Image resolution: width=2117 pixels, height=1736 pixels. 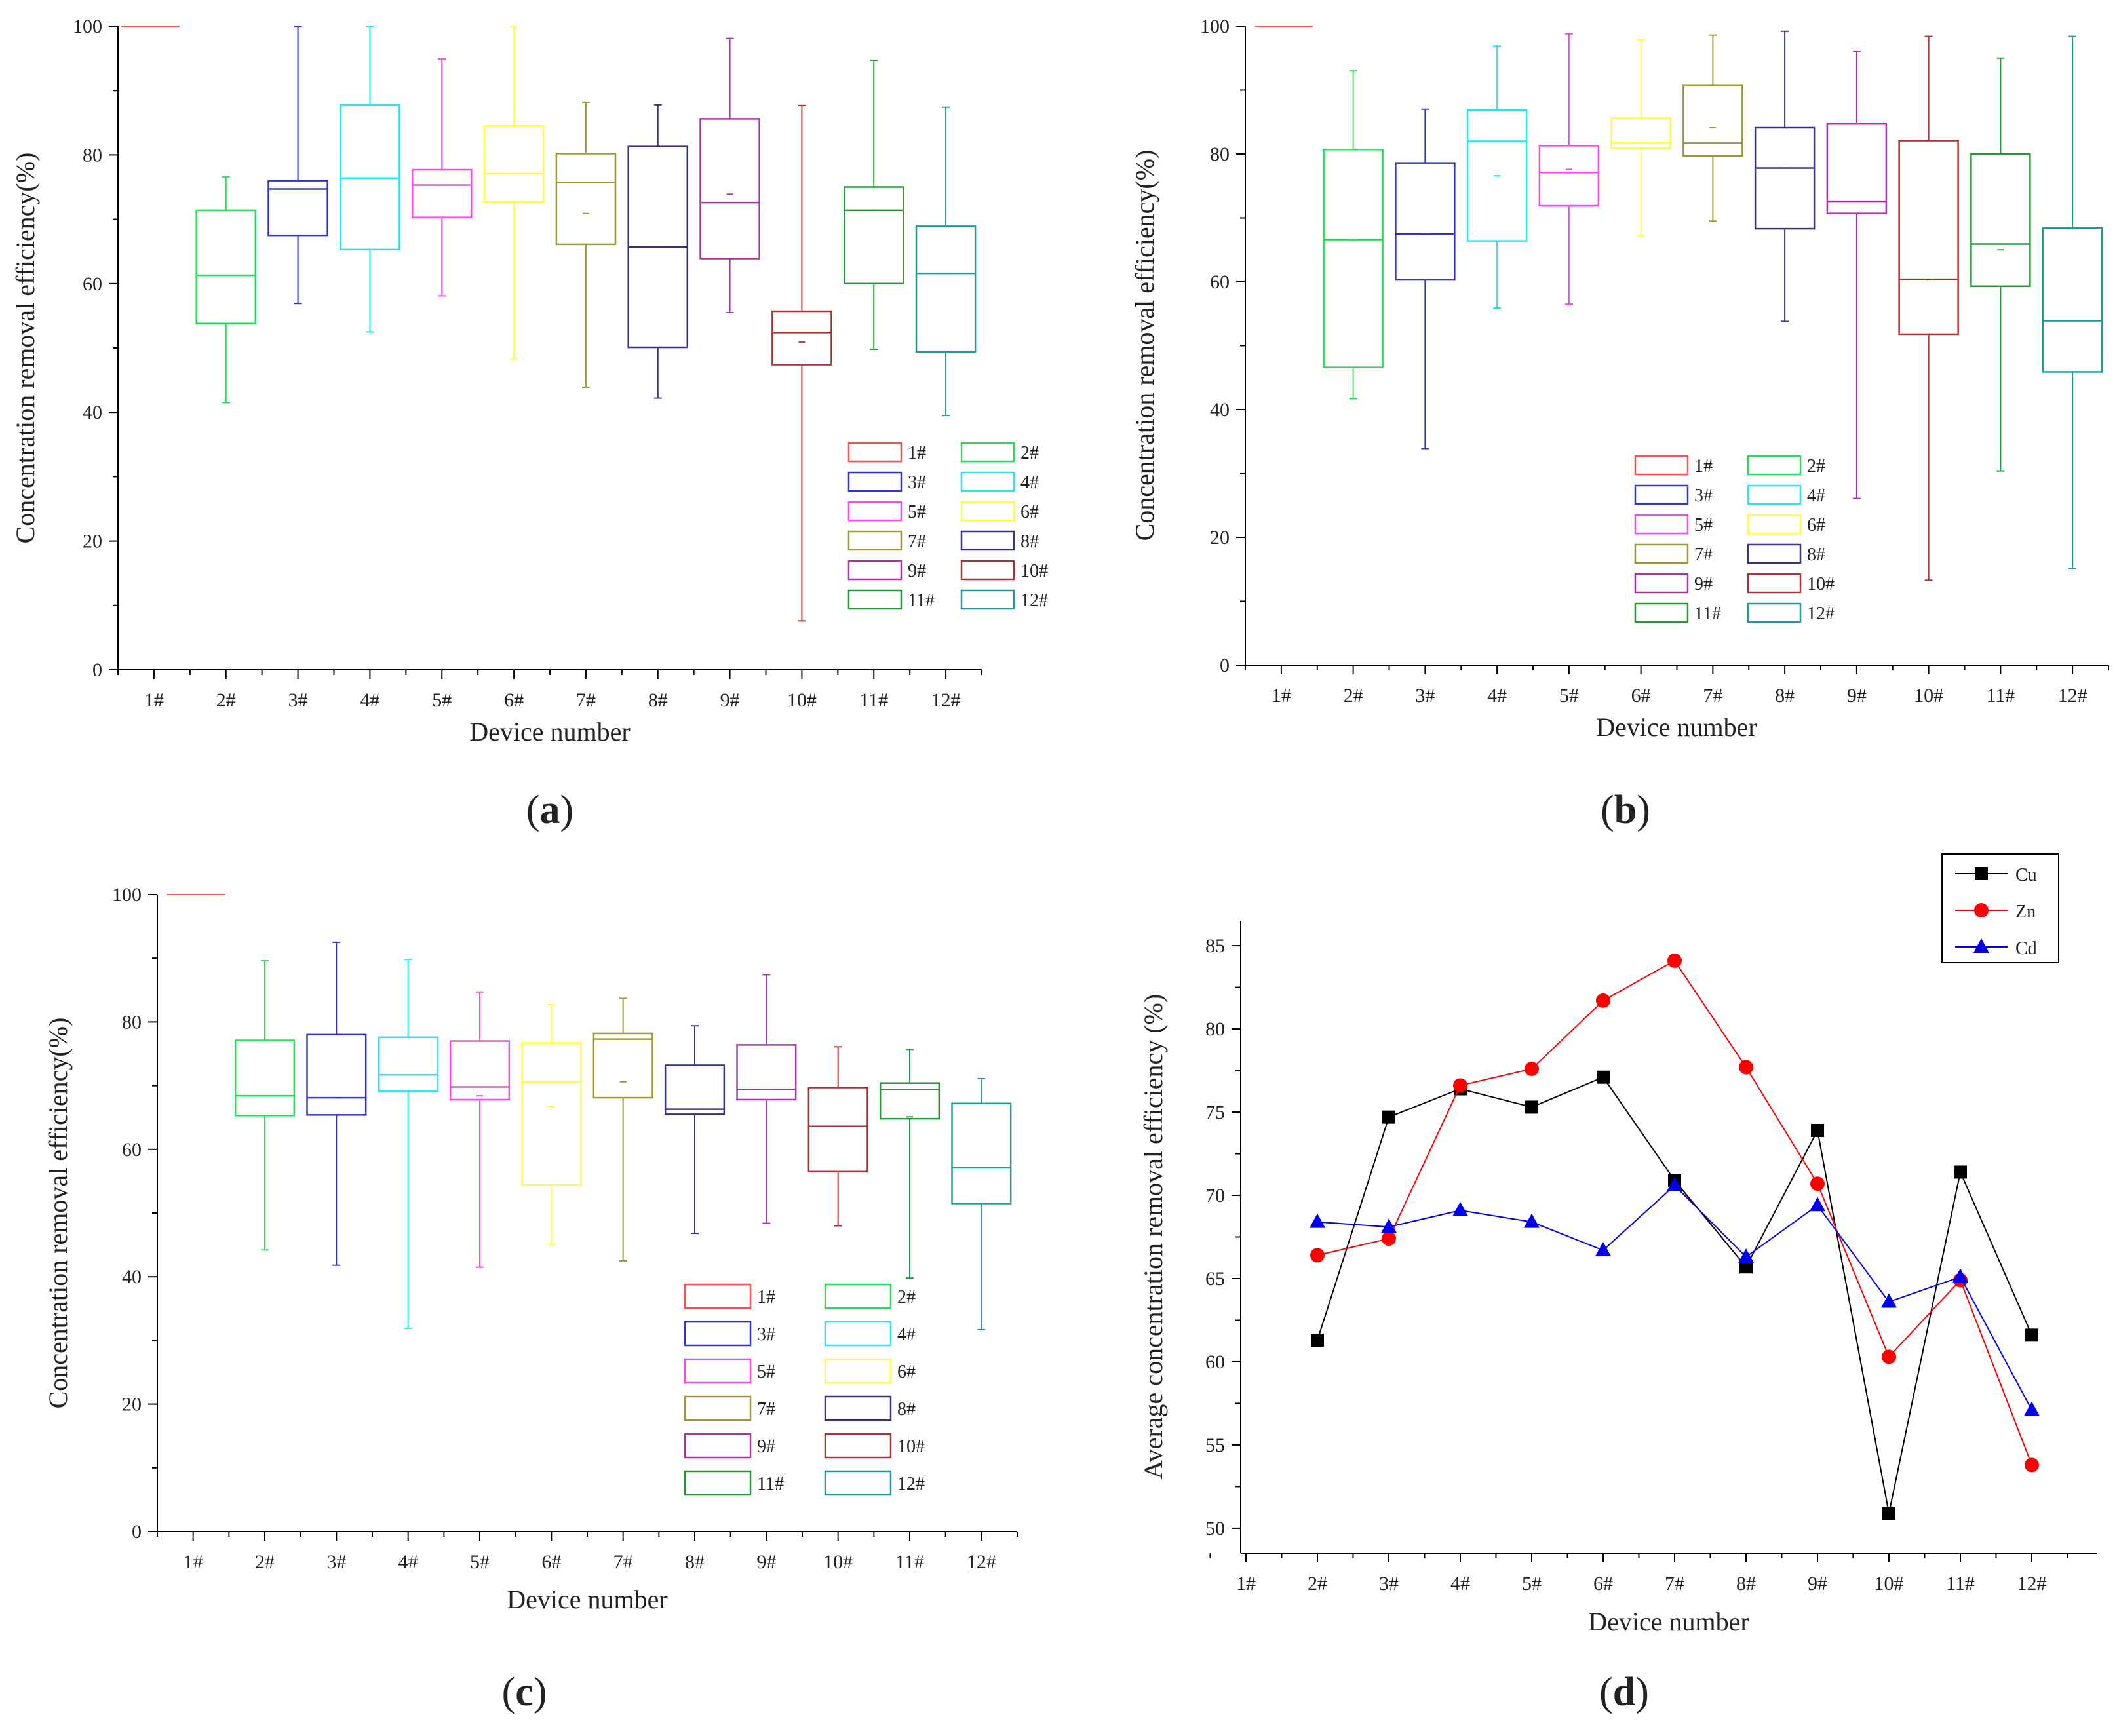 What do you see at coordinates (1215, 1528) in the screenshot?
I see `y-tick-label: 50` at bounding box center [1215, 1528].